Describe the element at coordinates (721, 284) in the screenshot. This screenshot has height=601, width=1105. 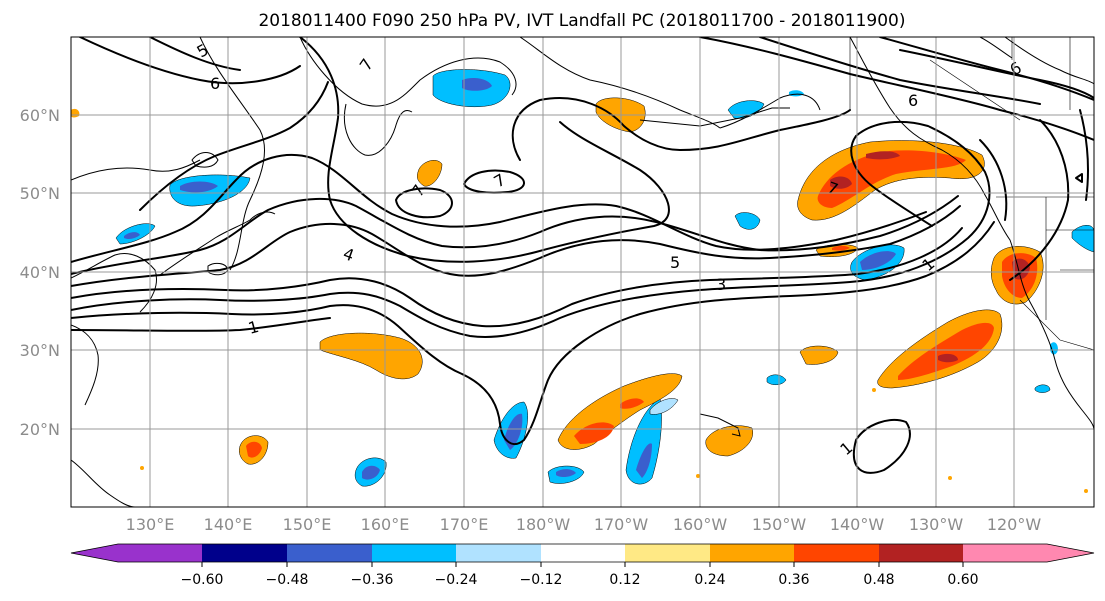
I see `contour-label: 3` at that location.